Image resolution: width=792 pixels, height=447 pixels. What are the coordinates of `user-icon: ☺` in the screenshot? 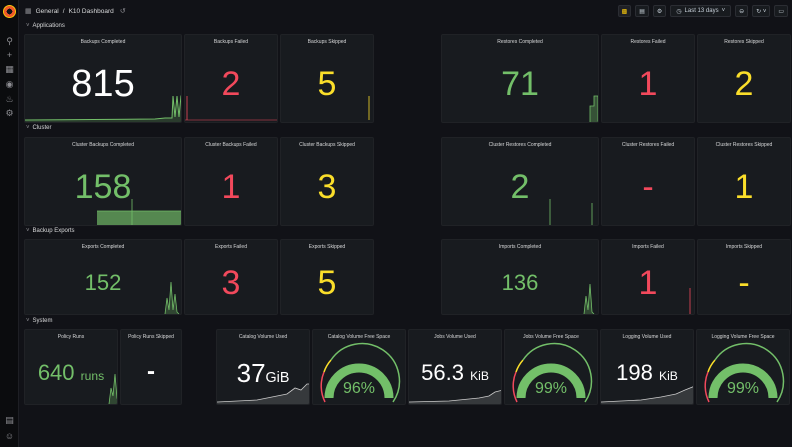 It's located at (9, 436).